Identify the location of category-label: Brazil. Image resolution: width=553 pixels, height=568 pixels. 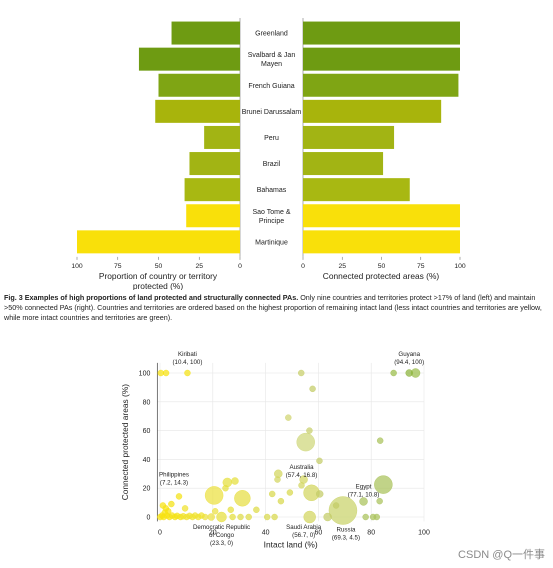
(272, 164).